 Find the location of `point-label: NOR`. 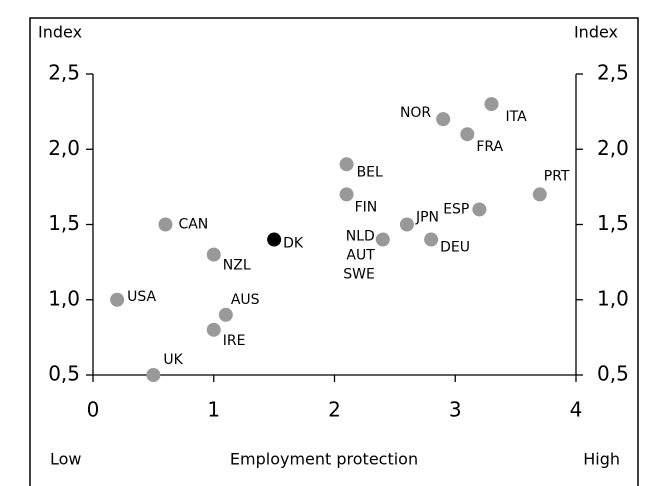

point-label: NOR is located at coordinates (415, 113).